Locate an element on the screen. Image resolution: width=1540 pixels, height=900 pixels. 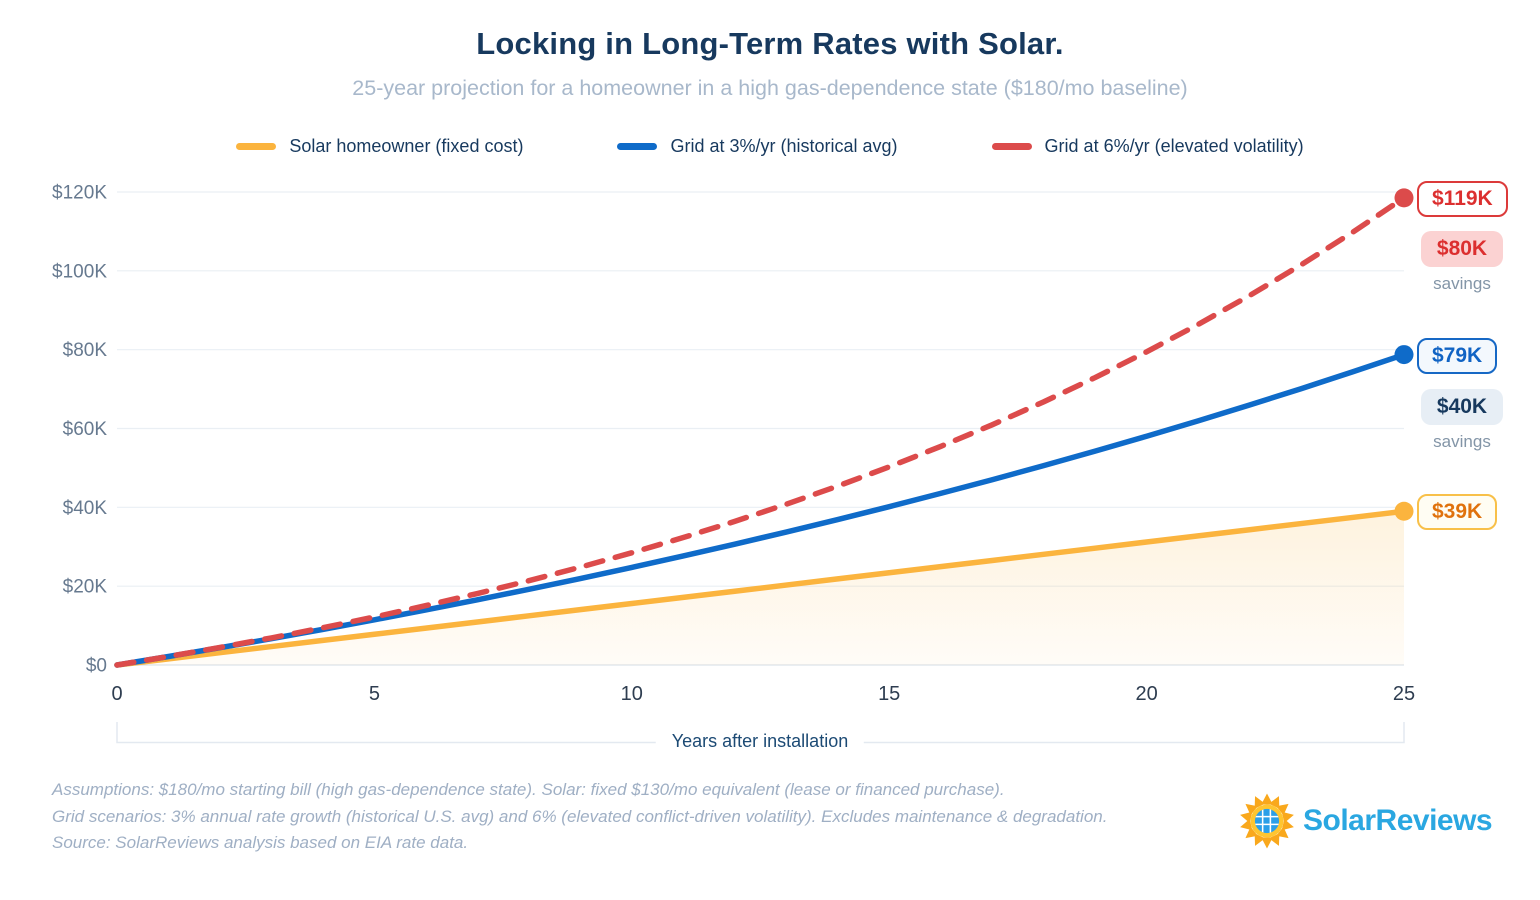
grid3-savings-badge: $40K is located at coordinates (1462, 407).